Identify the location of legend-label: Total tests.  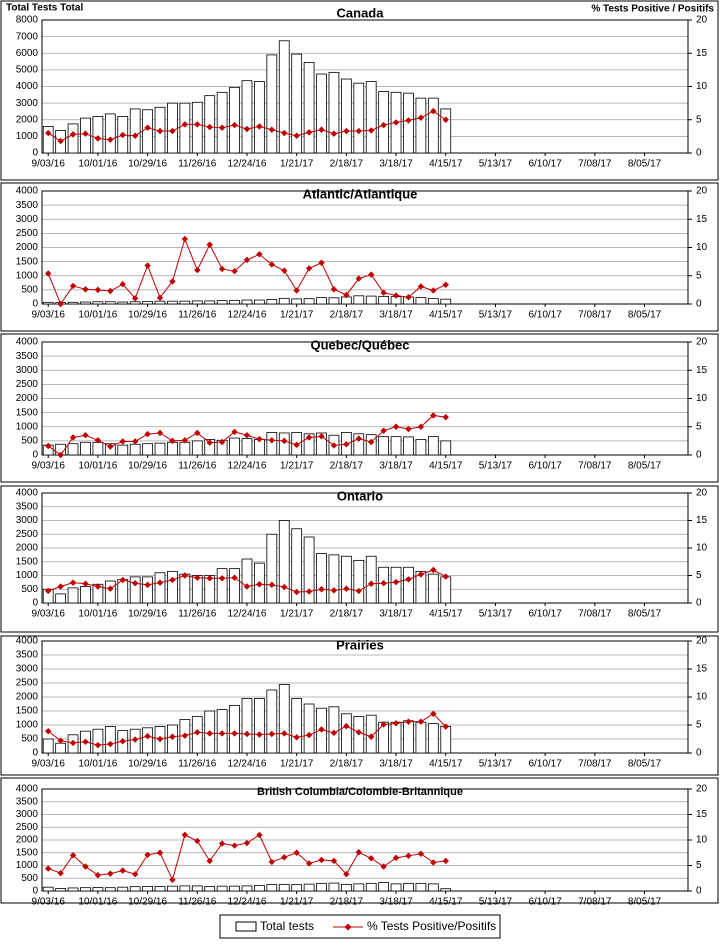
(287, 926).